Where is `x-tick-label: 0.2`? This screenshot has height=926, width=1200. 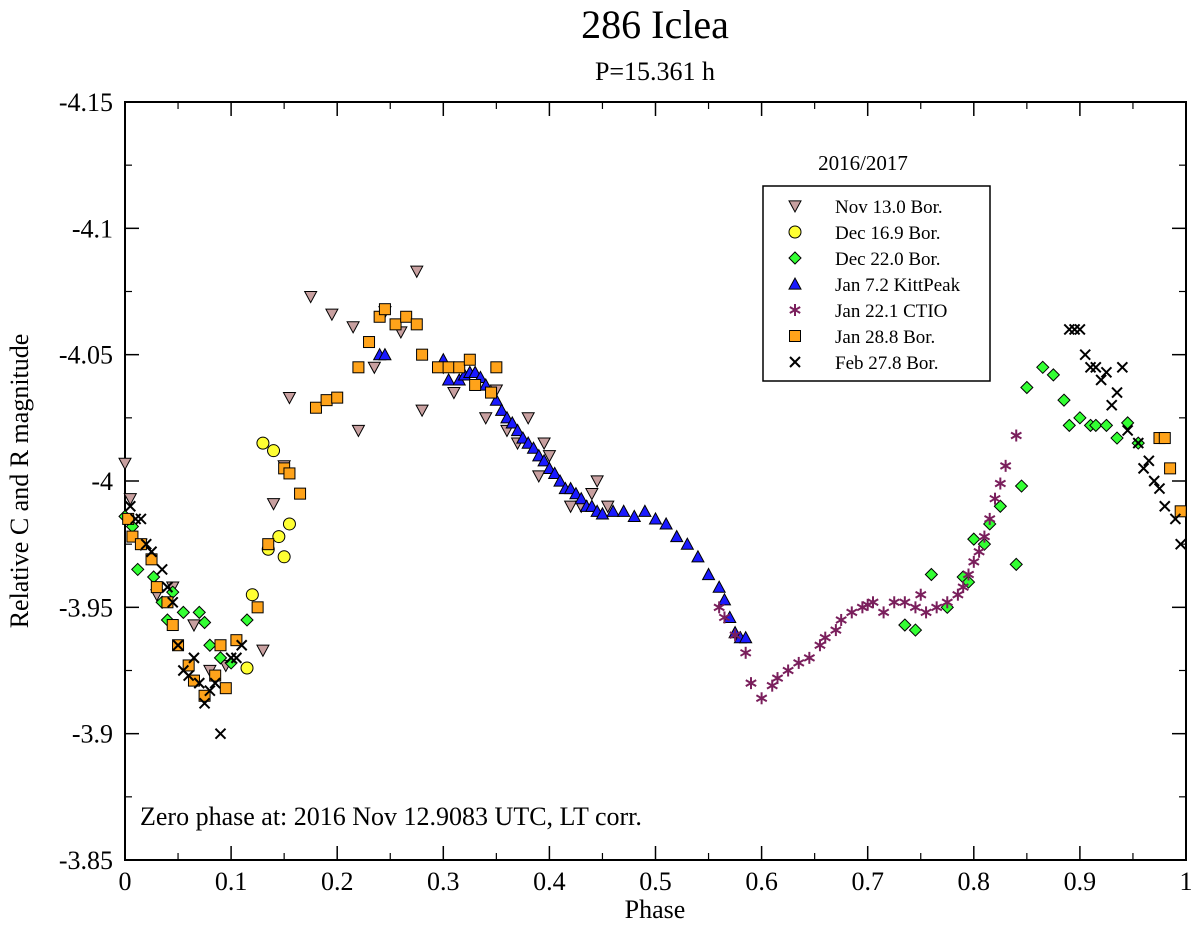 x-tick-label: 0.2 is located at coordinates (337, 881).